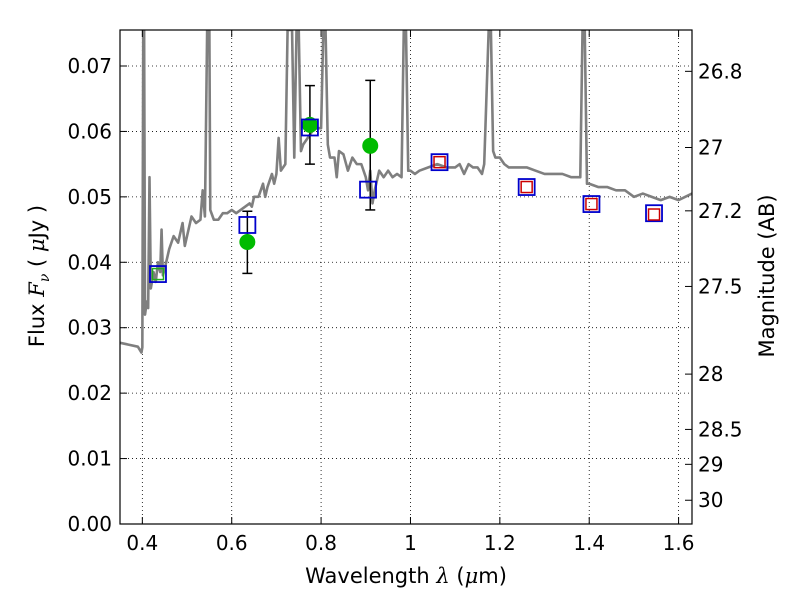 Image resolution: width=800 pixels, height=600 pixels. What do you see at coordinates (89, 524) in the screenshot?
I see `y-tick-label: 0.00` at bounding box center [89, 524].